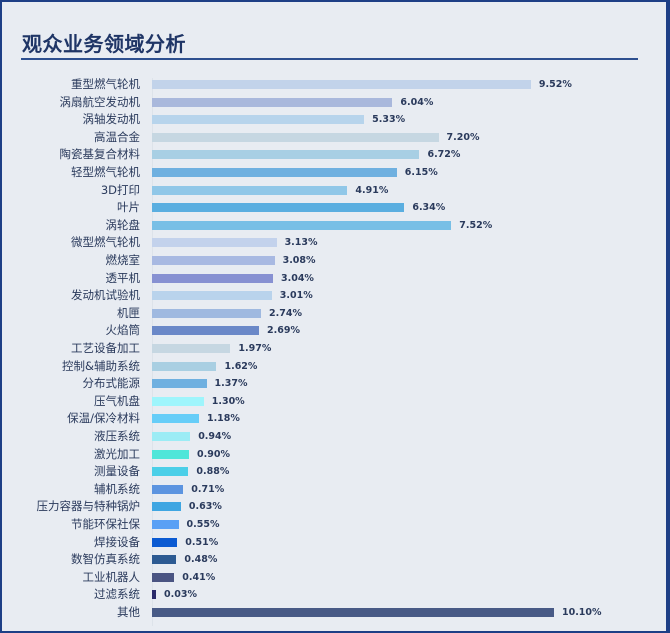 This screenshot has height=633, width=670. What do you see at coordinates (421, 172) in the screenshot?
I see `value-label: 6.15%` at bounding box center [421, 172].